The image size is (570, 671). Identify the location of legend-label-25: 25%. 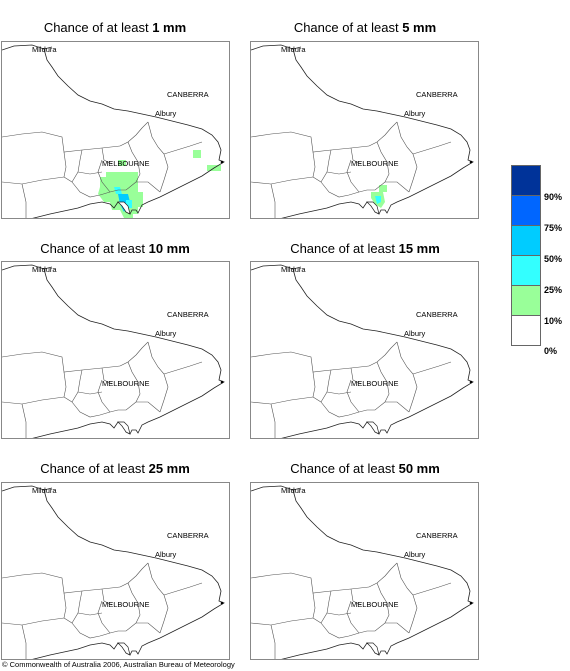
(553, 290).